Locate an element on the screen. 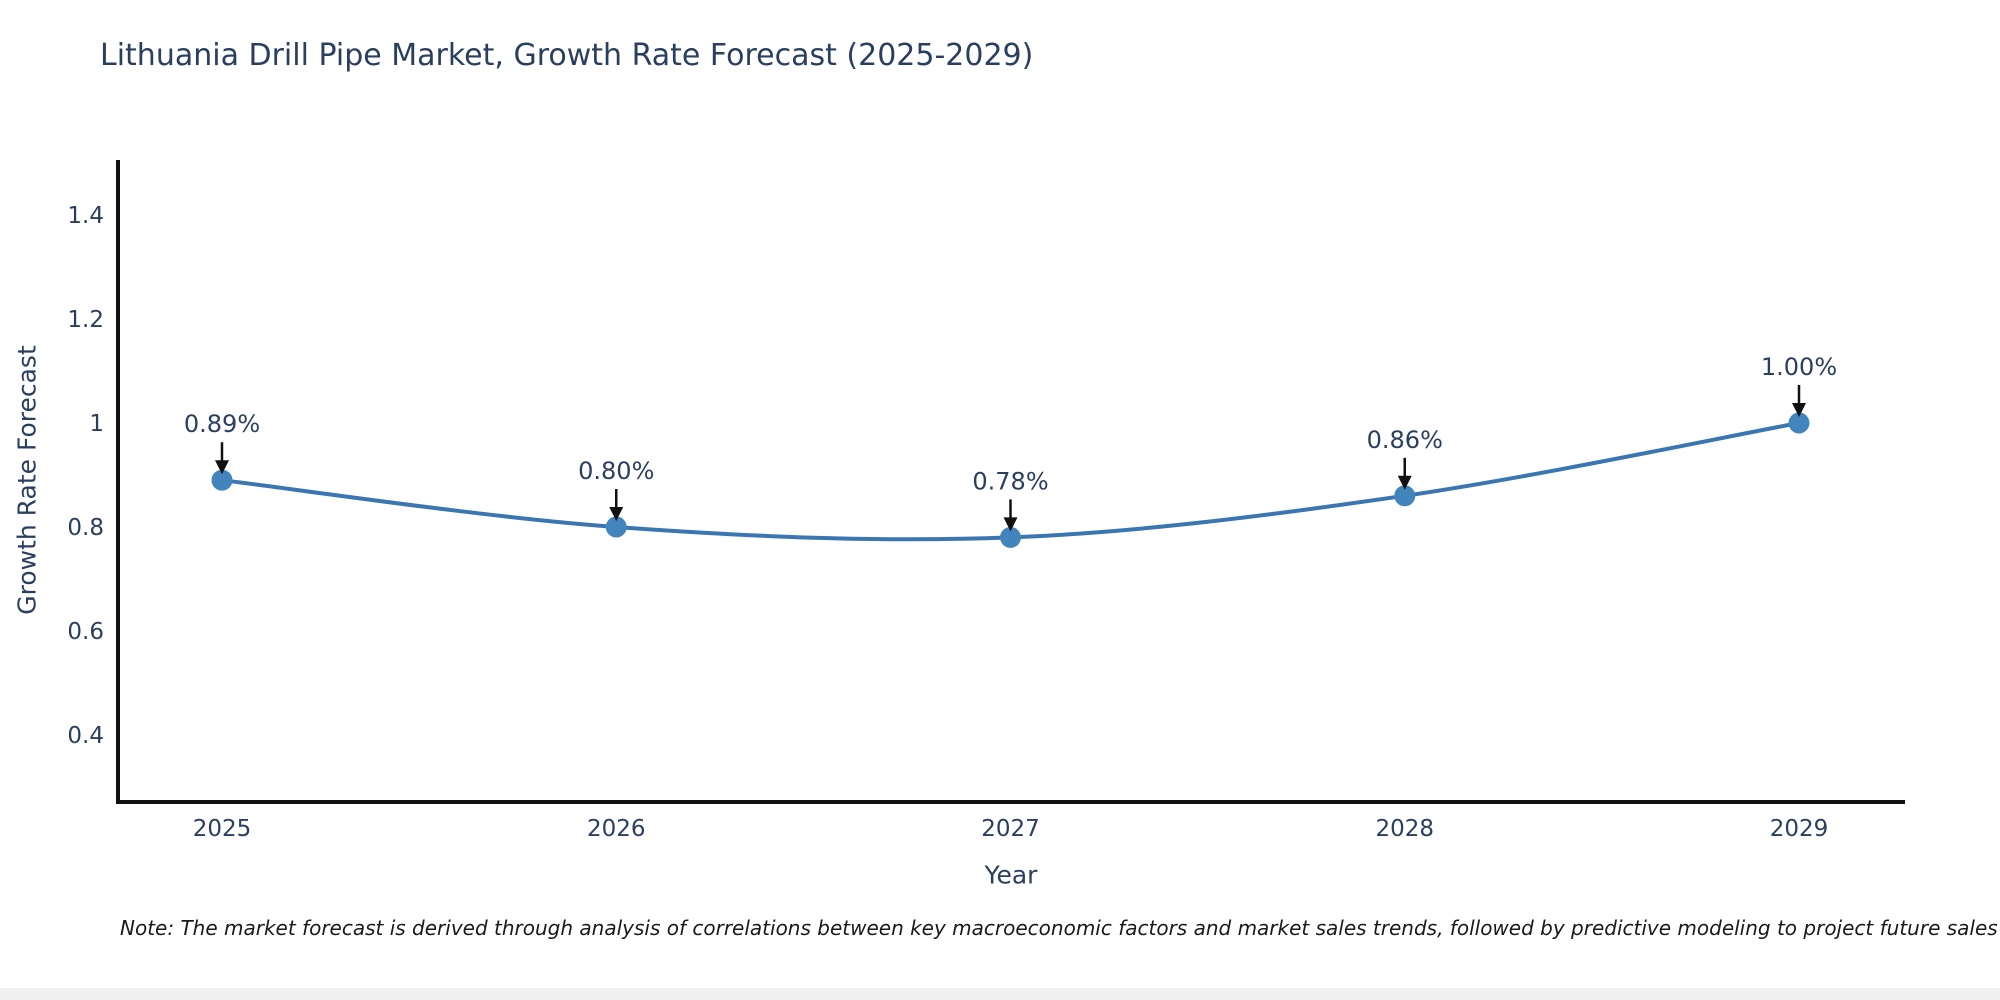 The width and height of the screenshot is (2000, 1000). data-point-value-label: 1.00% is located at coordinates (1799, 367).